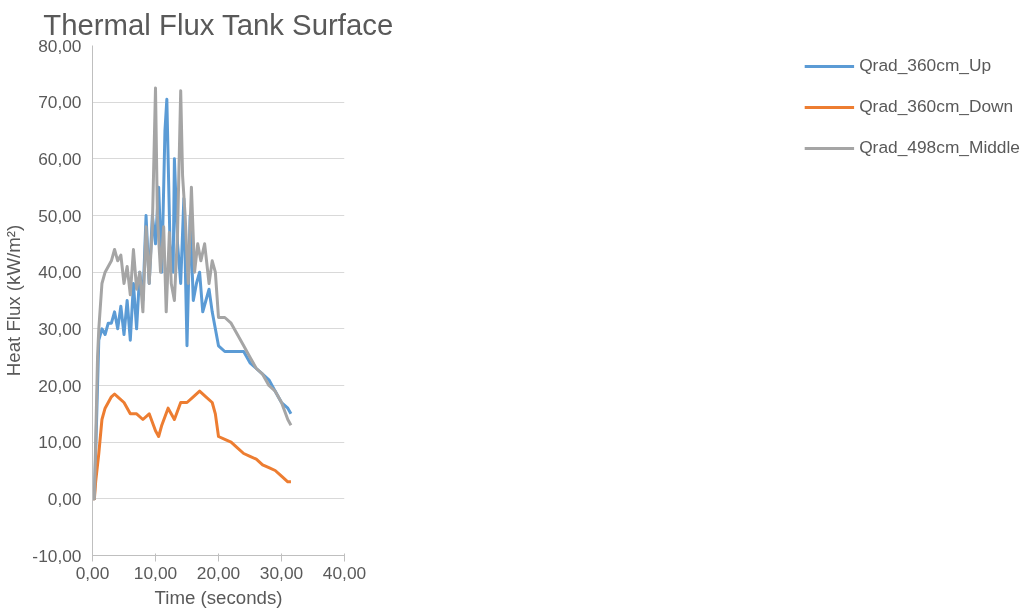 This screenshot has width=1034, height=614. Describe the element at coordinates (60, 272) in the screenshot. I see `y-tick-label: 40,00` at that location.